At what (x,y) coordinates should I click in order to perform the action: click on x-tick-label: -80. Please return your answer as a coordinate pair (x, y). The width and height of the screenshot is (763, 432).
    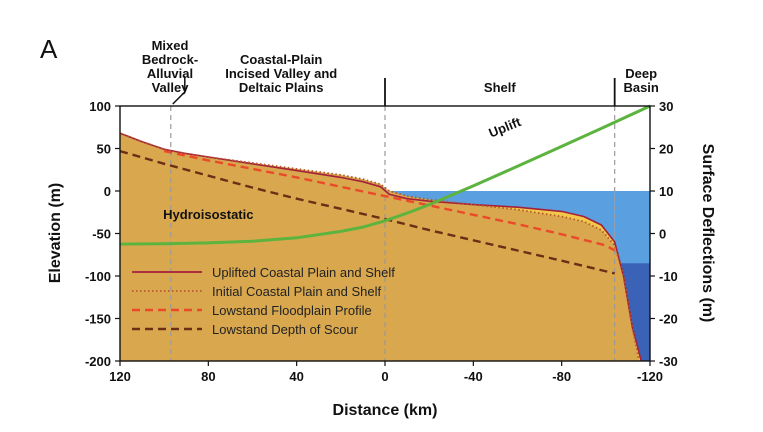
    Looking at the image, I should click on (561, 376).